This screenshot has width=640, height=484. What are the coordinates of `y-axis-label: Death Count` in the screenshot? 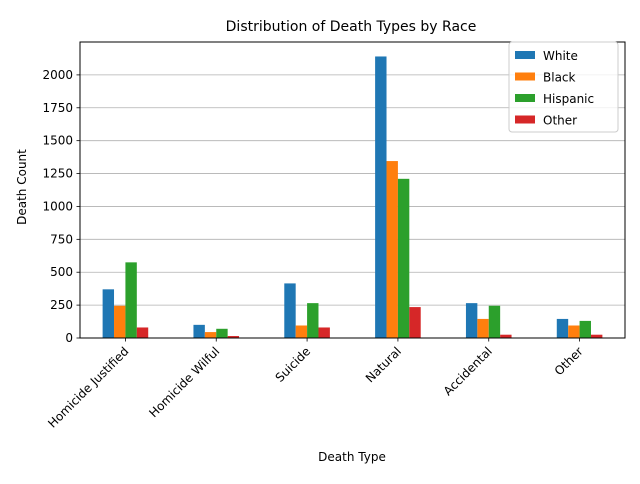 It's located at (22, 187).